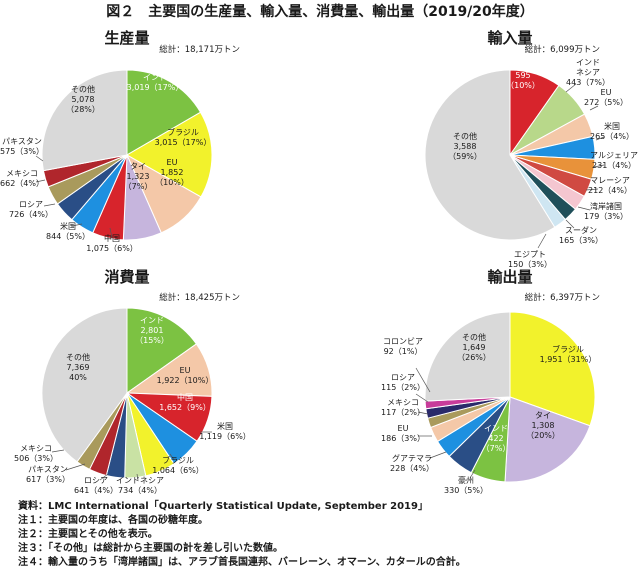 Image resolution: width=640 pixels, height=570 pixels. Describe the element at coordinates (185, 375) in the screenshot. I see `slice-label: EU 1,922（10%）` at that location.